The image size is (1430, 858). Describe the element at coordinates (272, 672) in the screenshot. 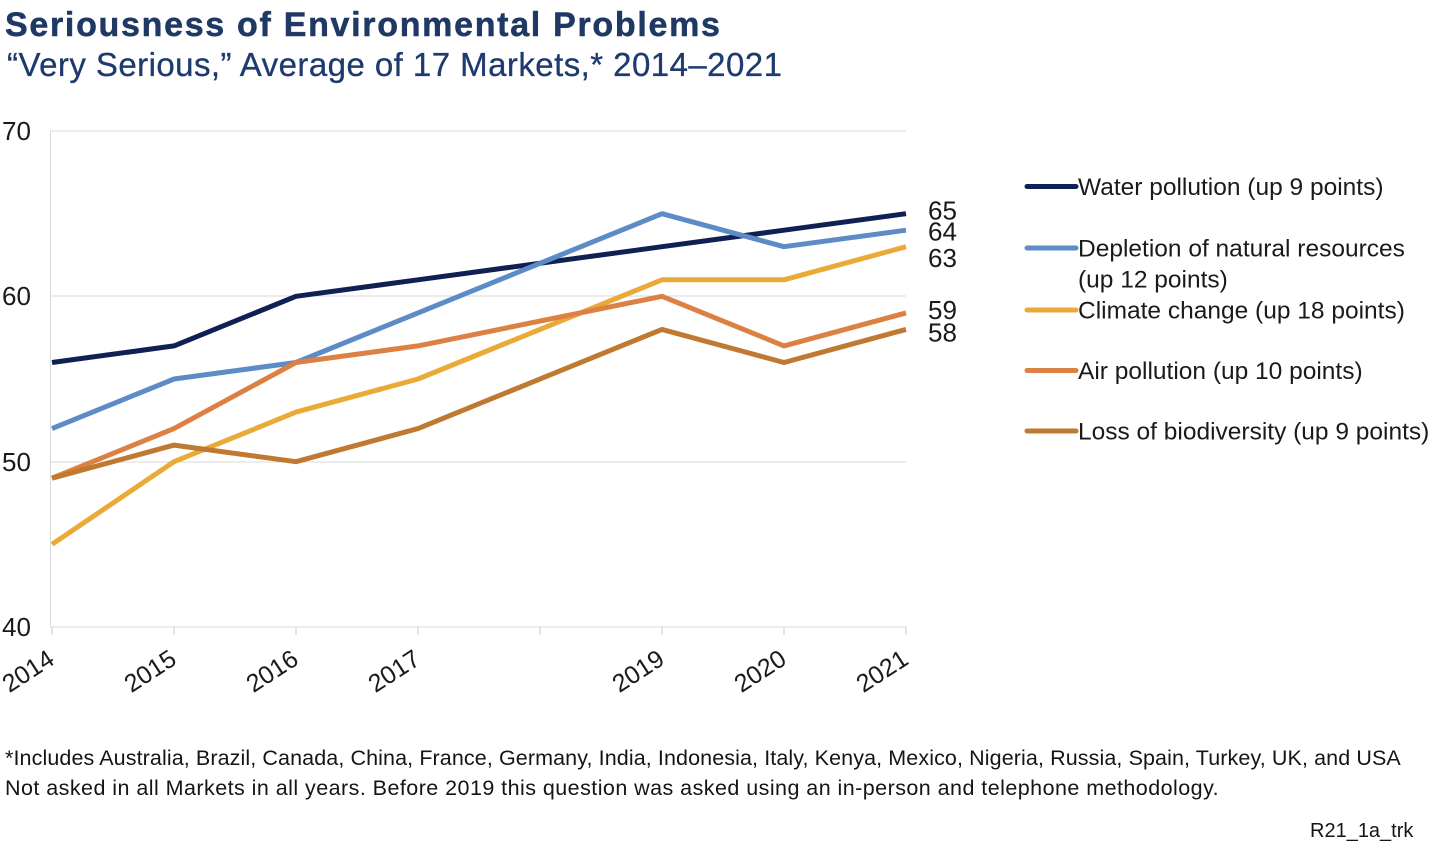

I see `svg-text: 2016` at that location.